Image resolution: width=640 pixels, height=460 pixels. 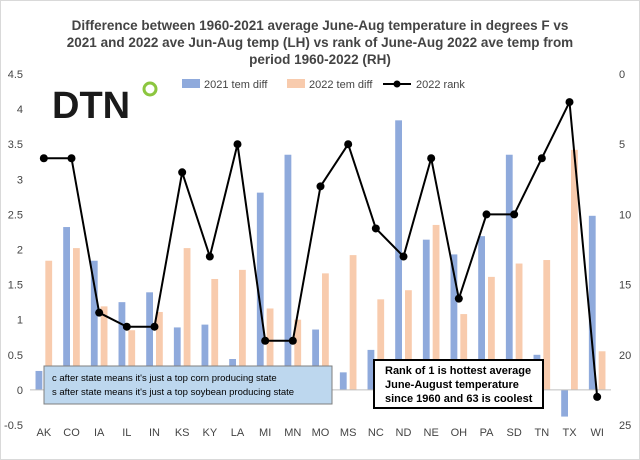 What do you see at coordinates (569, 102) in the screenshot?
I see `rank-point-tx` at bounding box center [569, 102].